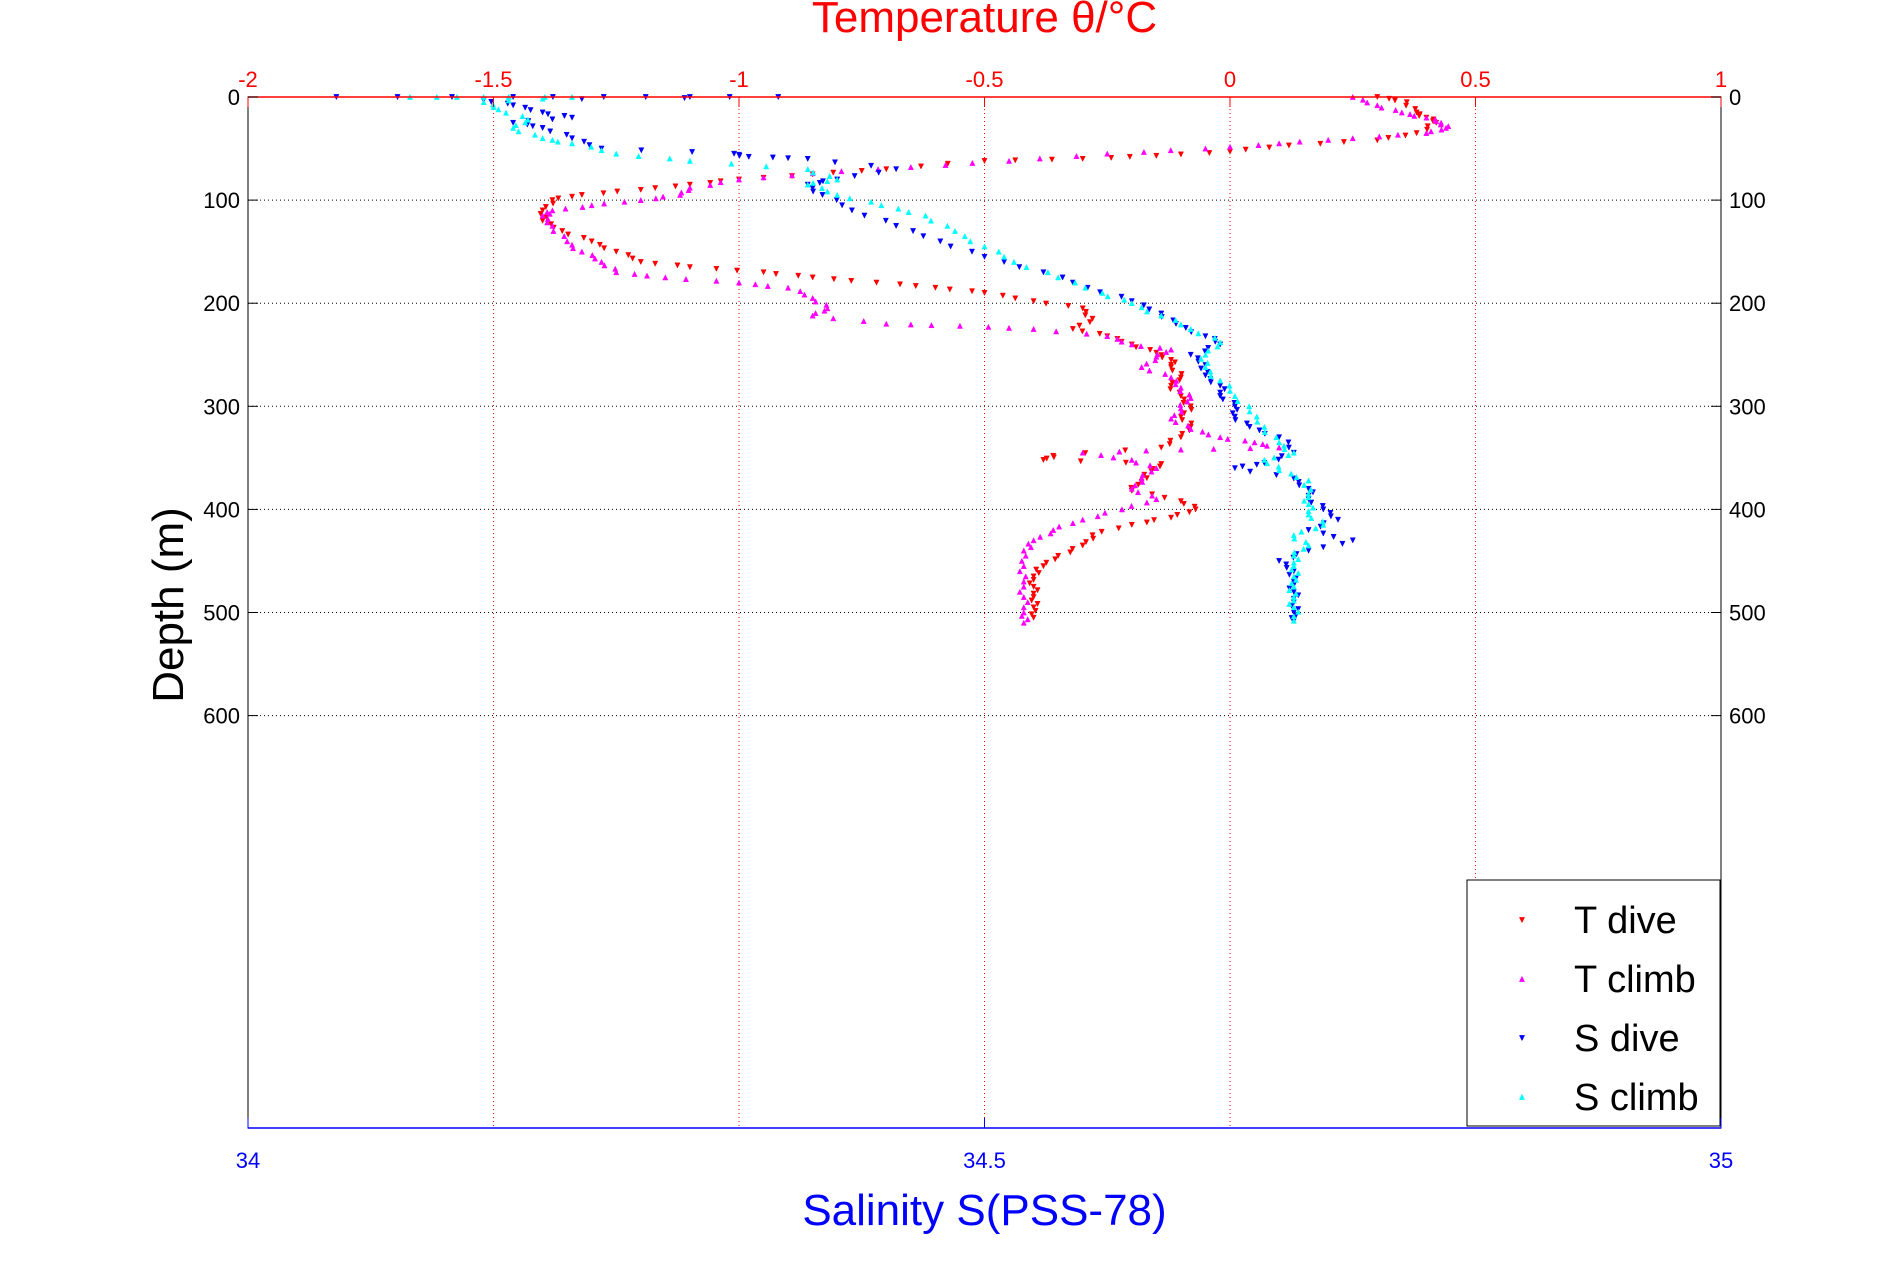 The width and height of the screenshot is (1891, 1262). I want to click on legend-marker-t-dive, so click(1522, 920).